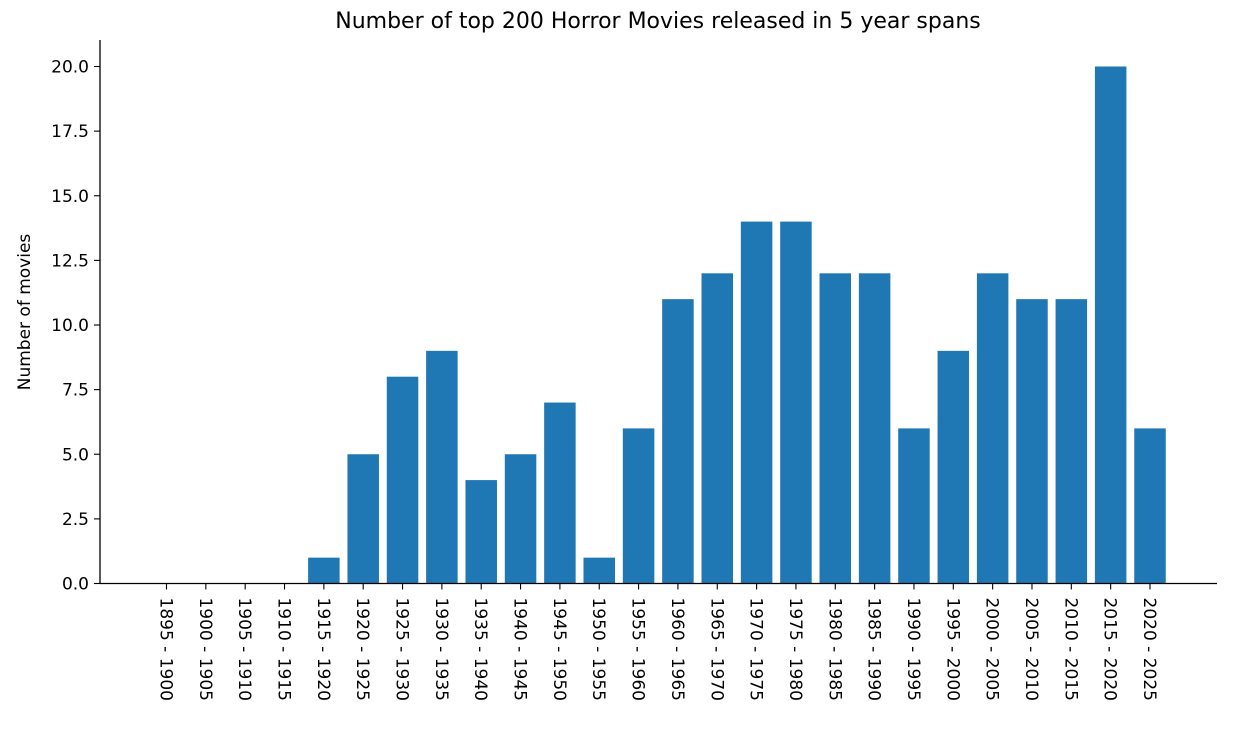  I want to click on x-tick-label: 2015 - 2020, so click(1110, 649).